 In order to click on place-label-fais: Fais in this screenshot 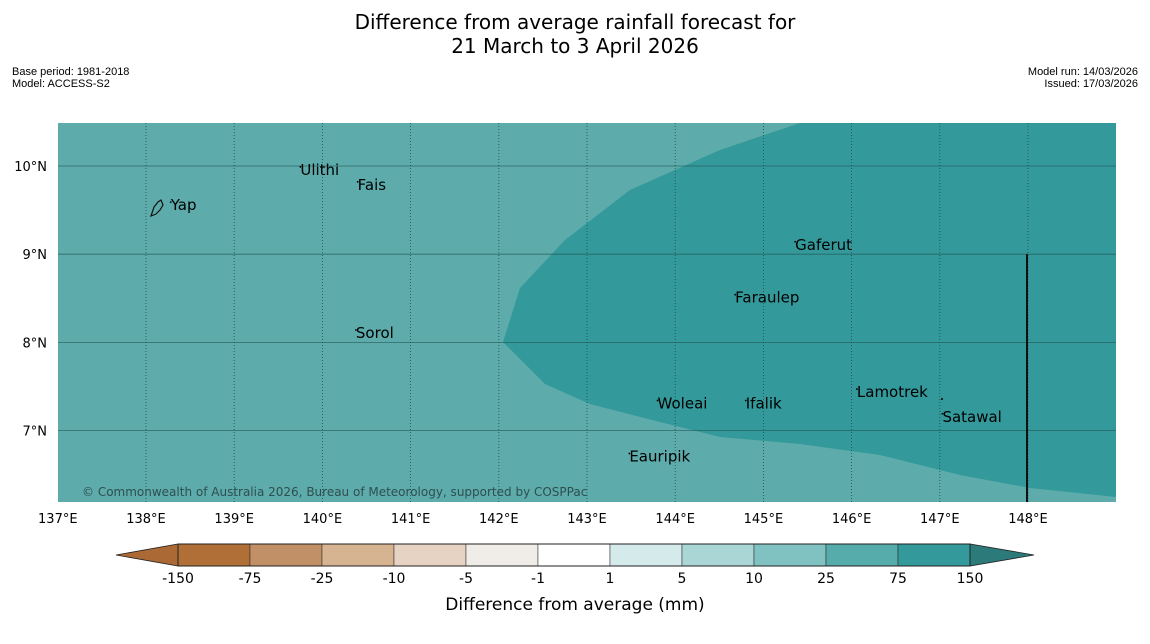, I will do `click(372, 185)`.